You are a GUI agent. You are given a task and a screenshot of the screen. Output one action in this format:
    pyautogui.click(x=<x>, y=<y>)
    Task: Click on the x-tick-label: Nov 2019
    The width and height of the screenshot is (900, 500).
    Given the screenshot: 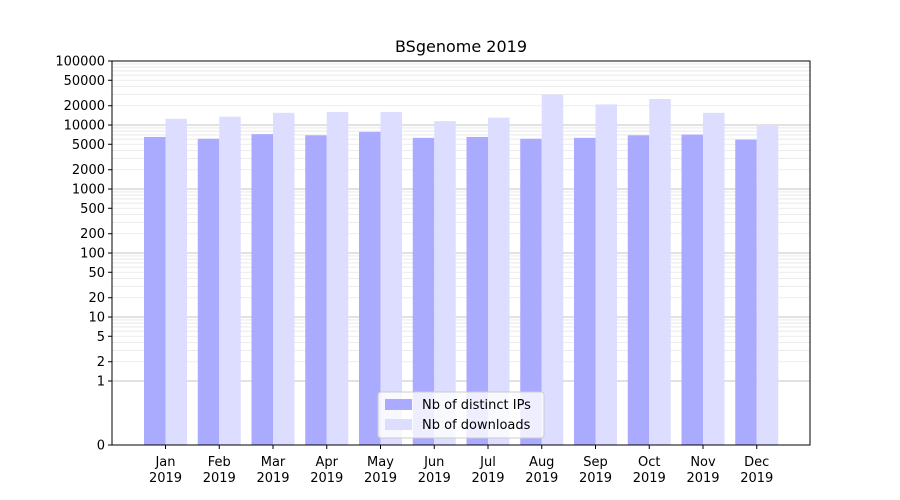 What is the action you would take?
    pyautogui.click(x=702, y=470)
    